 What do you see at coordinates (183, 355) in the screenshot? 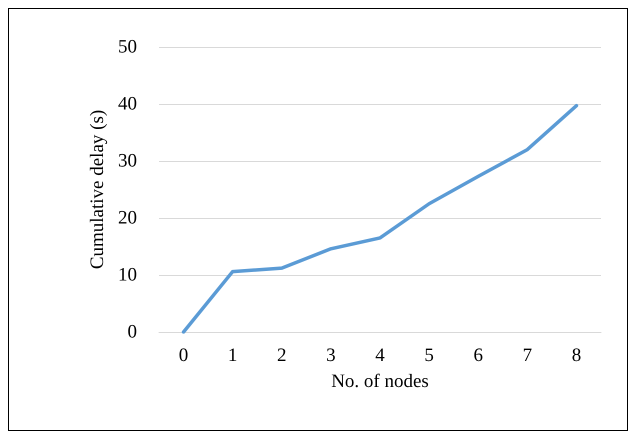
I see `x-tick-label: 0` at bounding box center [183, 355].